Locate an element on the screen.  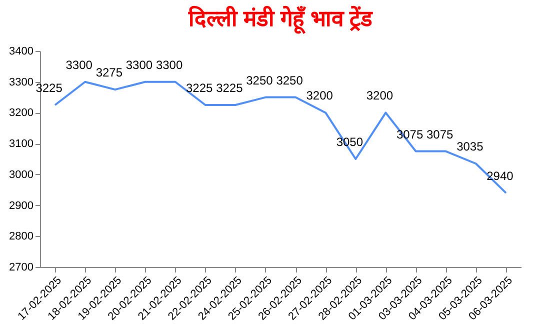
data-label: 3275 is located at coordinates (109, 73).